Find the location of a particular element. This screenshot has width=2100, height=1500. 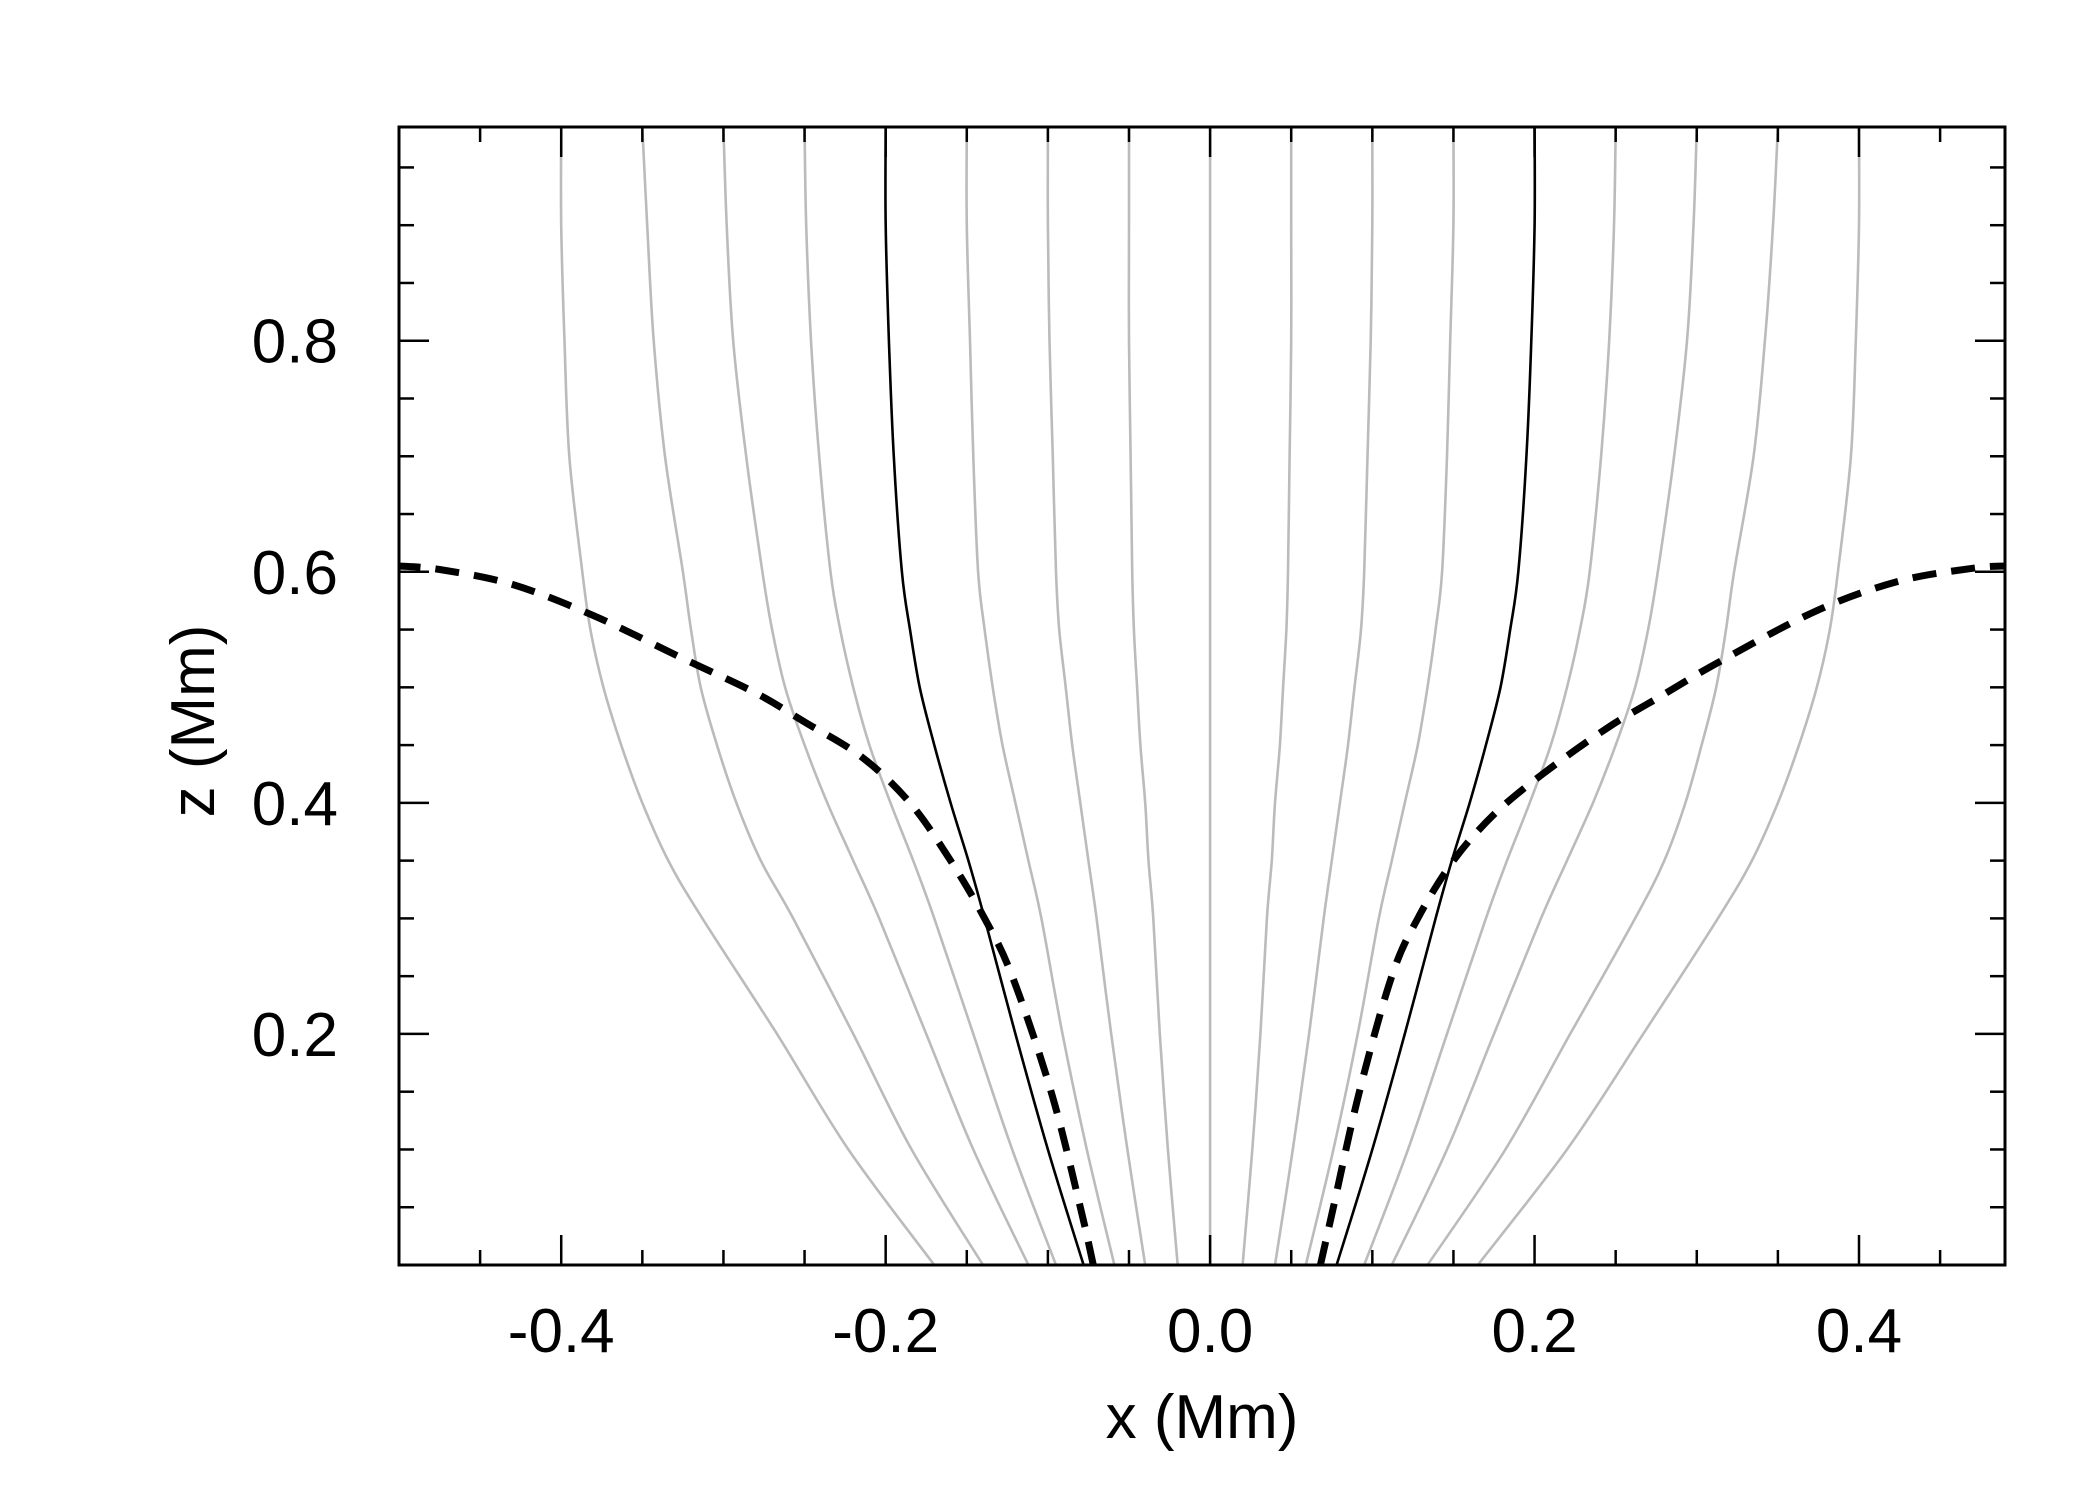

y-axis-title: z (Mm) is located at coordinates (193, 721).